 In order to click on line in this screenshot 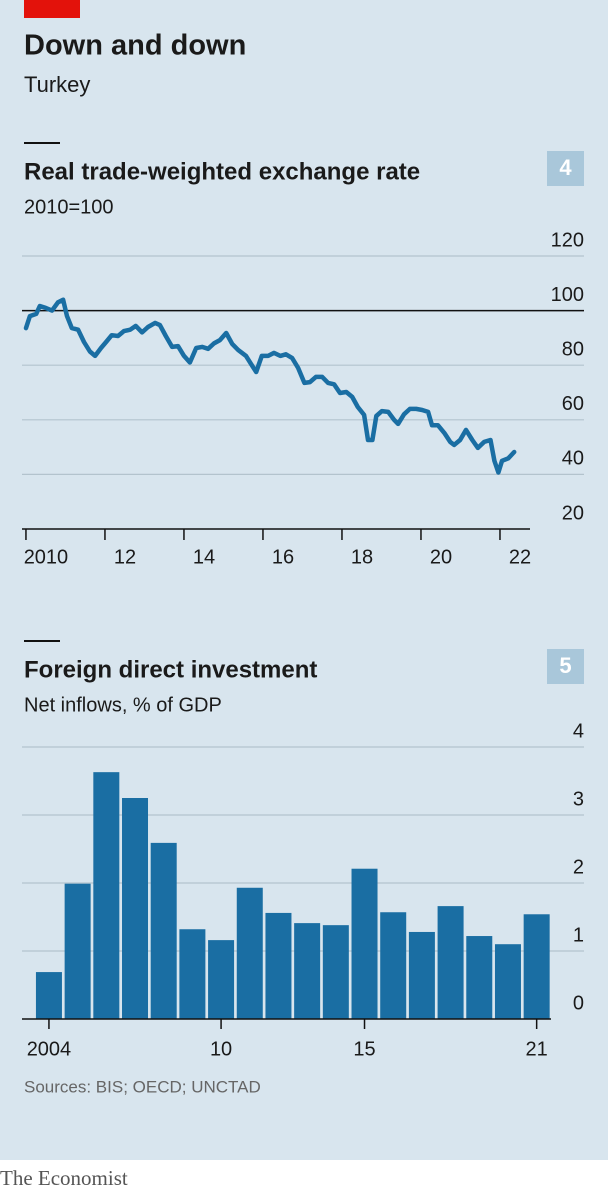, I will do `click(270, 386)`.